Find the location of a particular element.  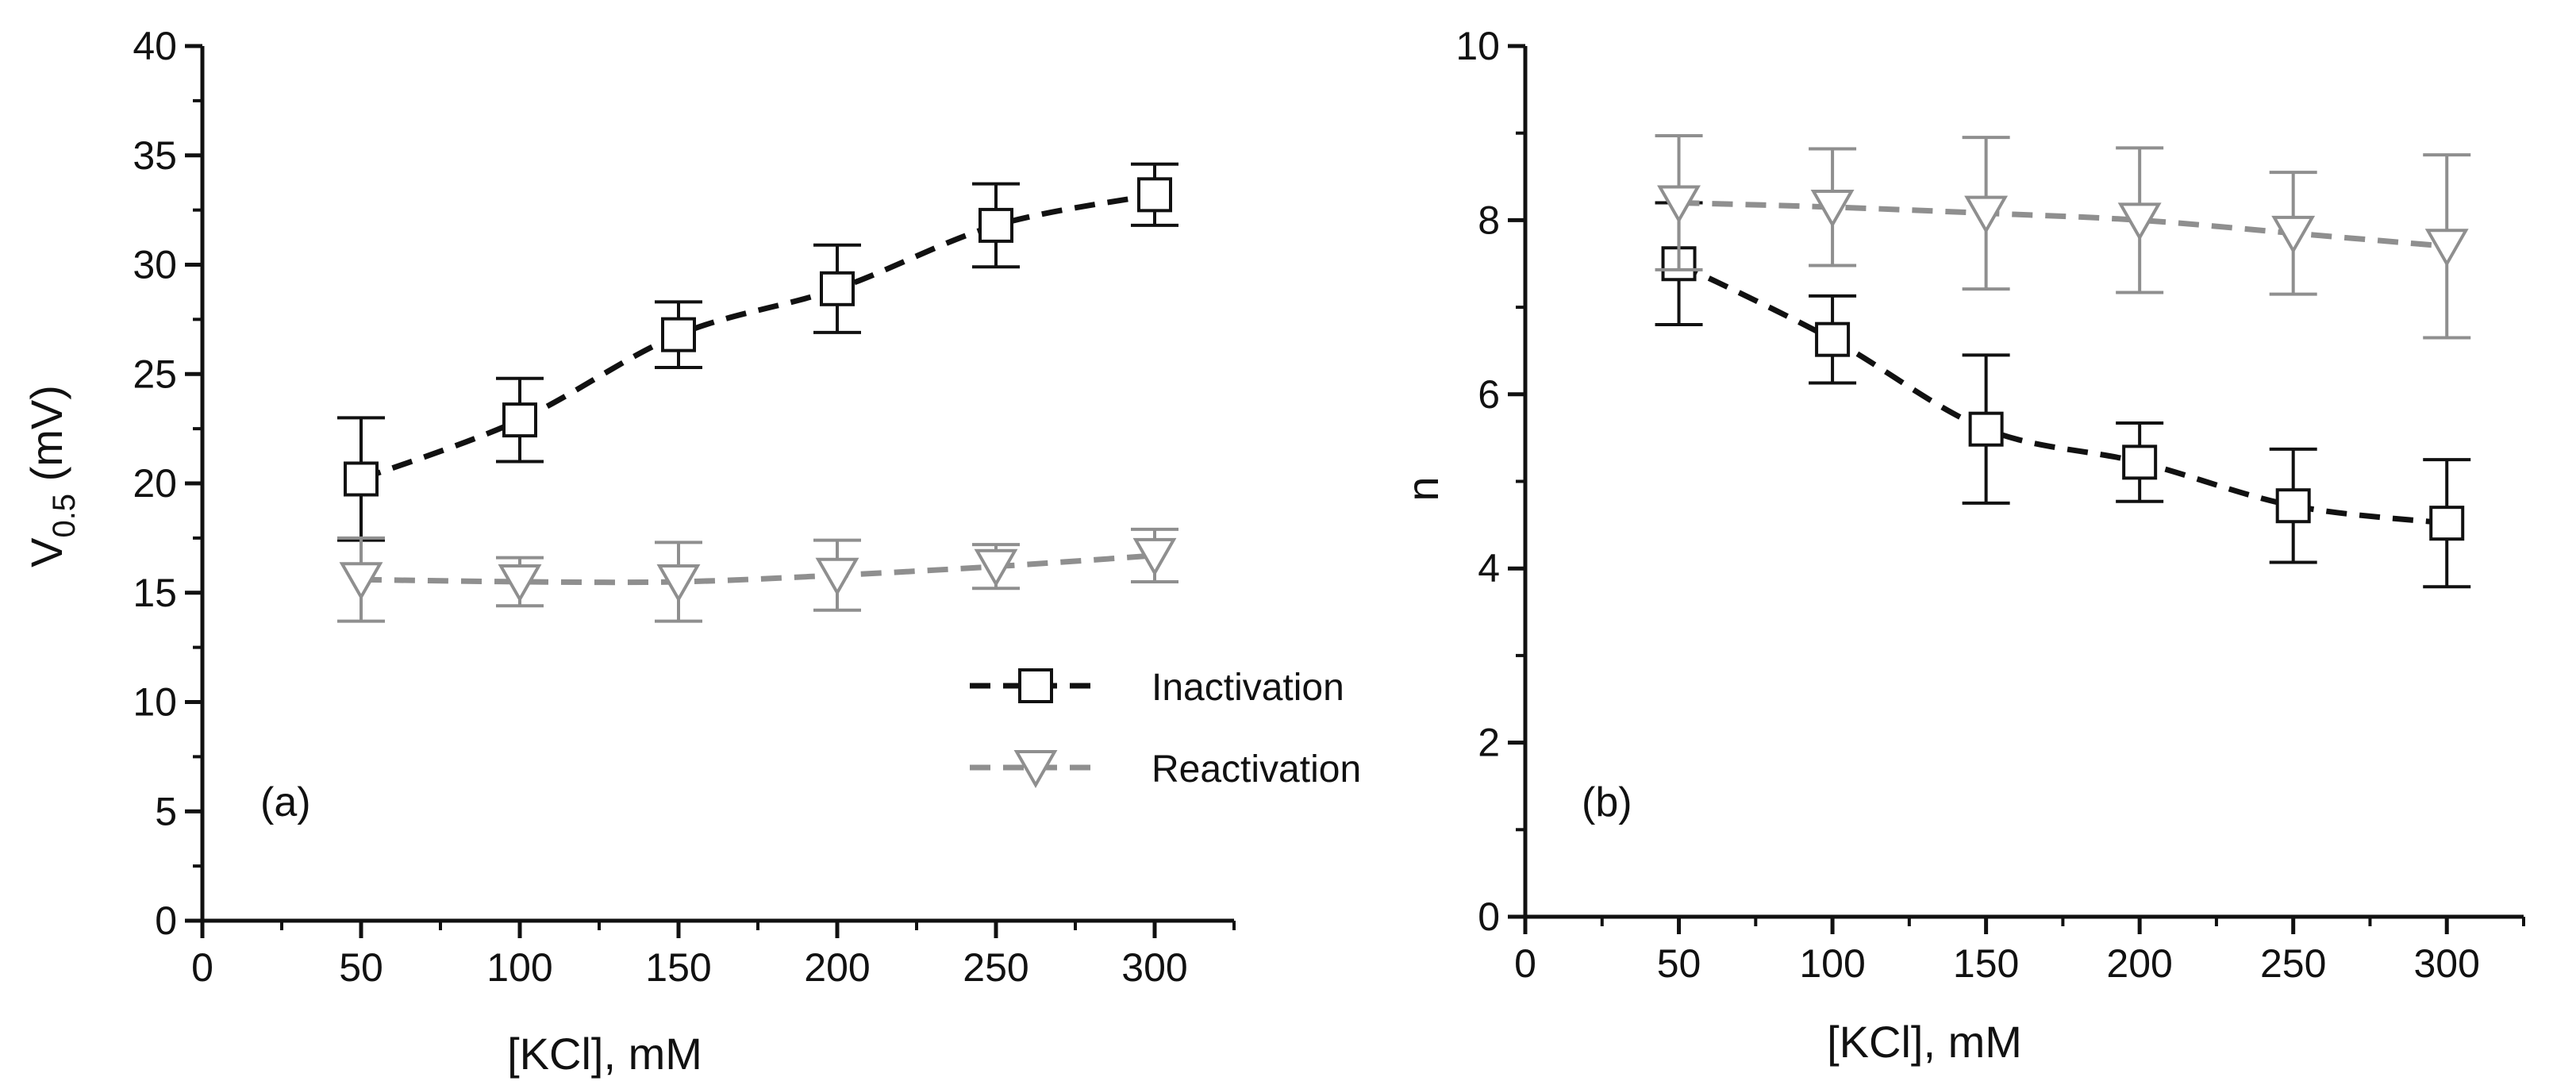

panel-a-label: (a) is located at coordinates (285, 802).